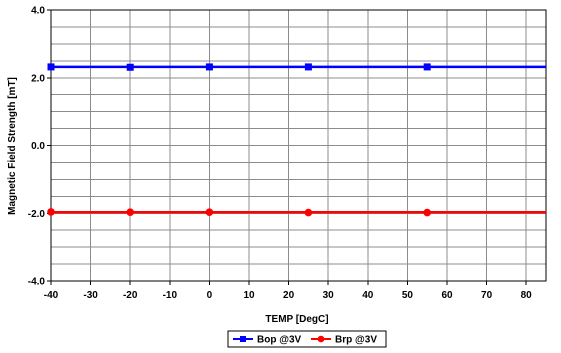  I want to click on x-tick-label: 30, so click(329, 295).